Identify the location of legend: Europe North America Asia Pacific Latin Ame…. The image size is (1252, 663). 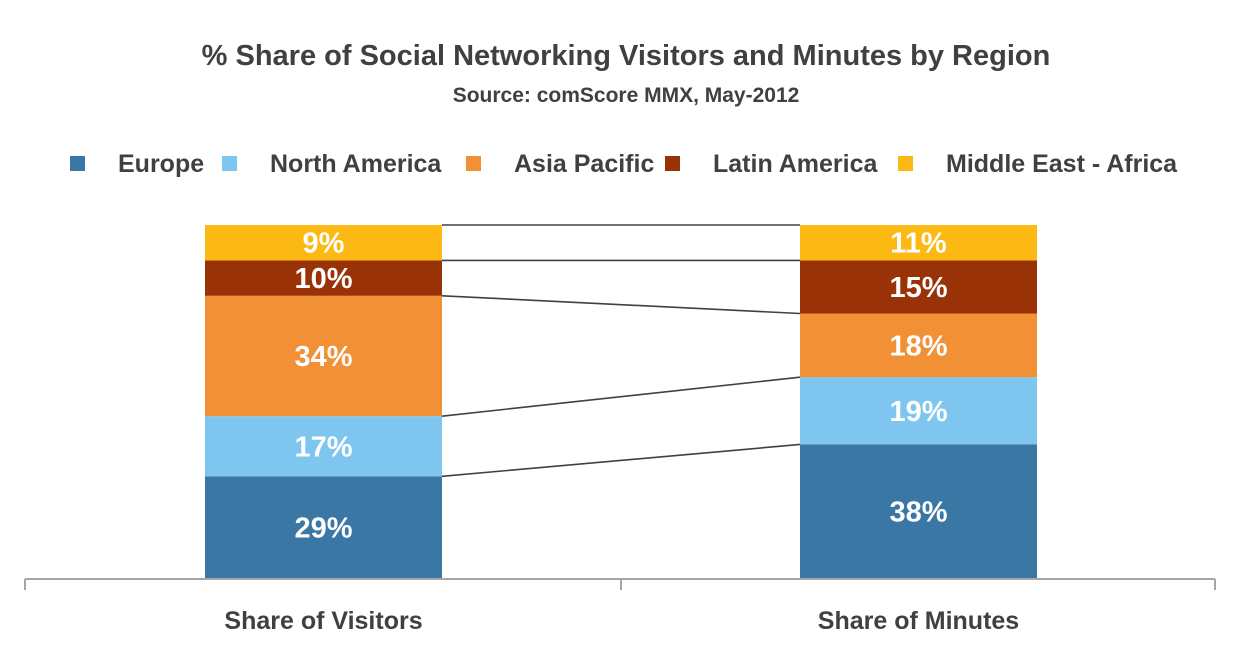
(624, 164).